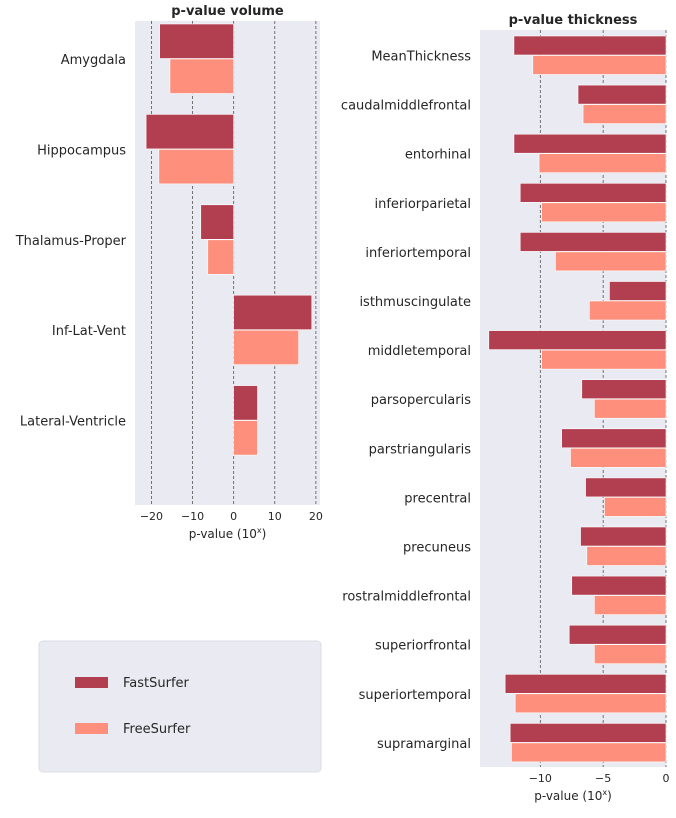 The width and height of the screenshot is (676, 818). Describe the element at coordinates (588, 733) in the screenshot. I see `bar-fastsurfer-supramarginal` at that location.